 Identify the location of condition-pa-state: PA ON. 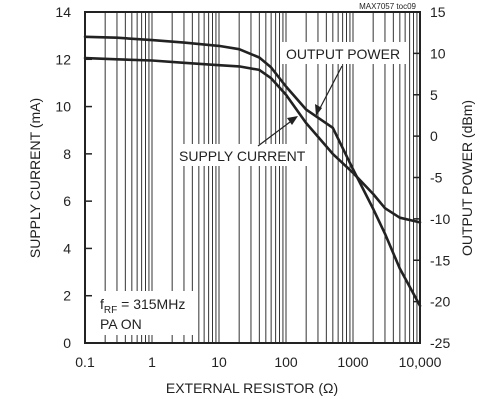
(121, 324).